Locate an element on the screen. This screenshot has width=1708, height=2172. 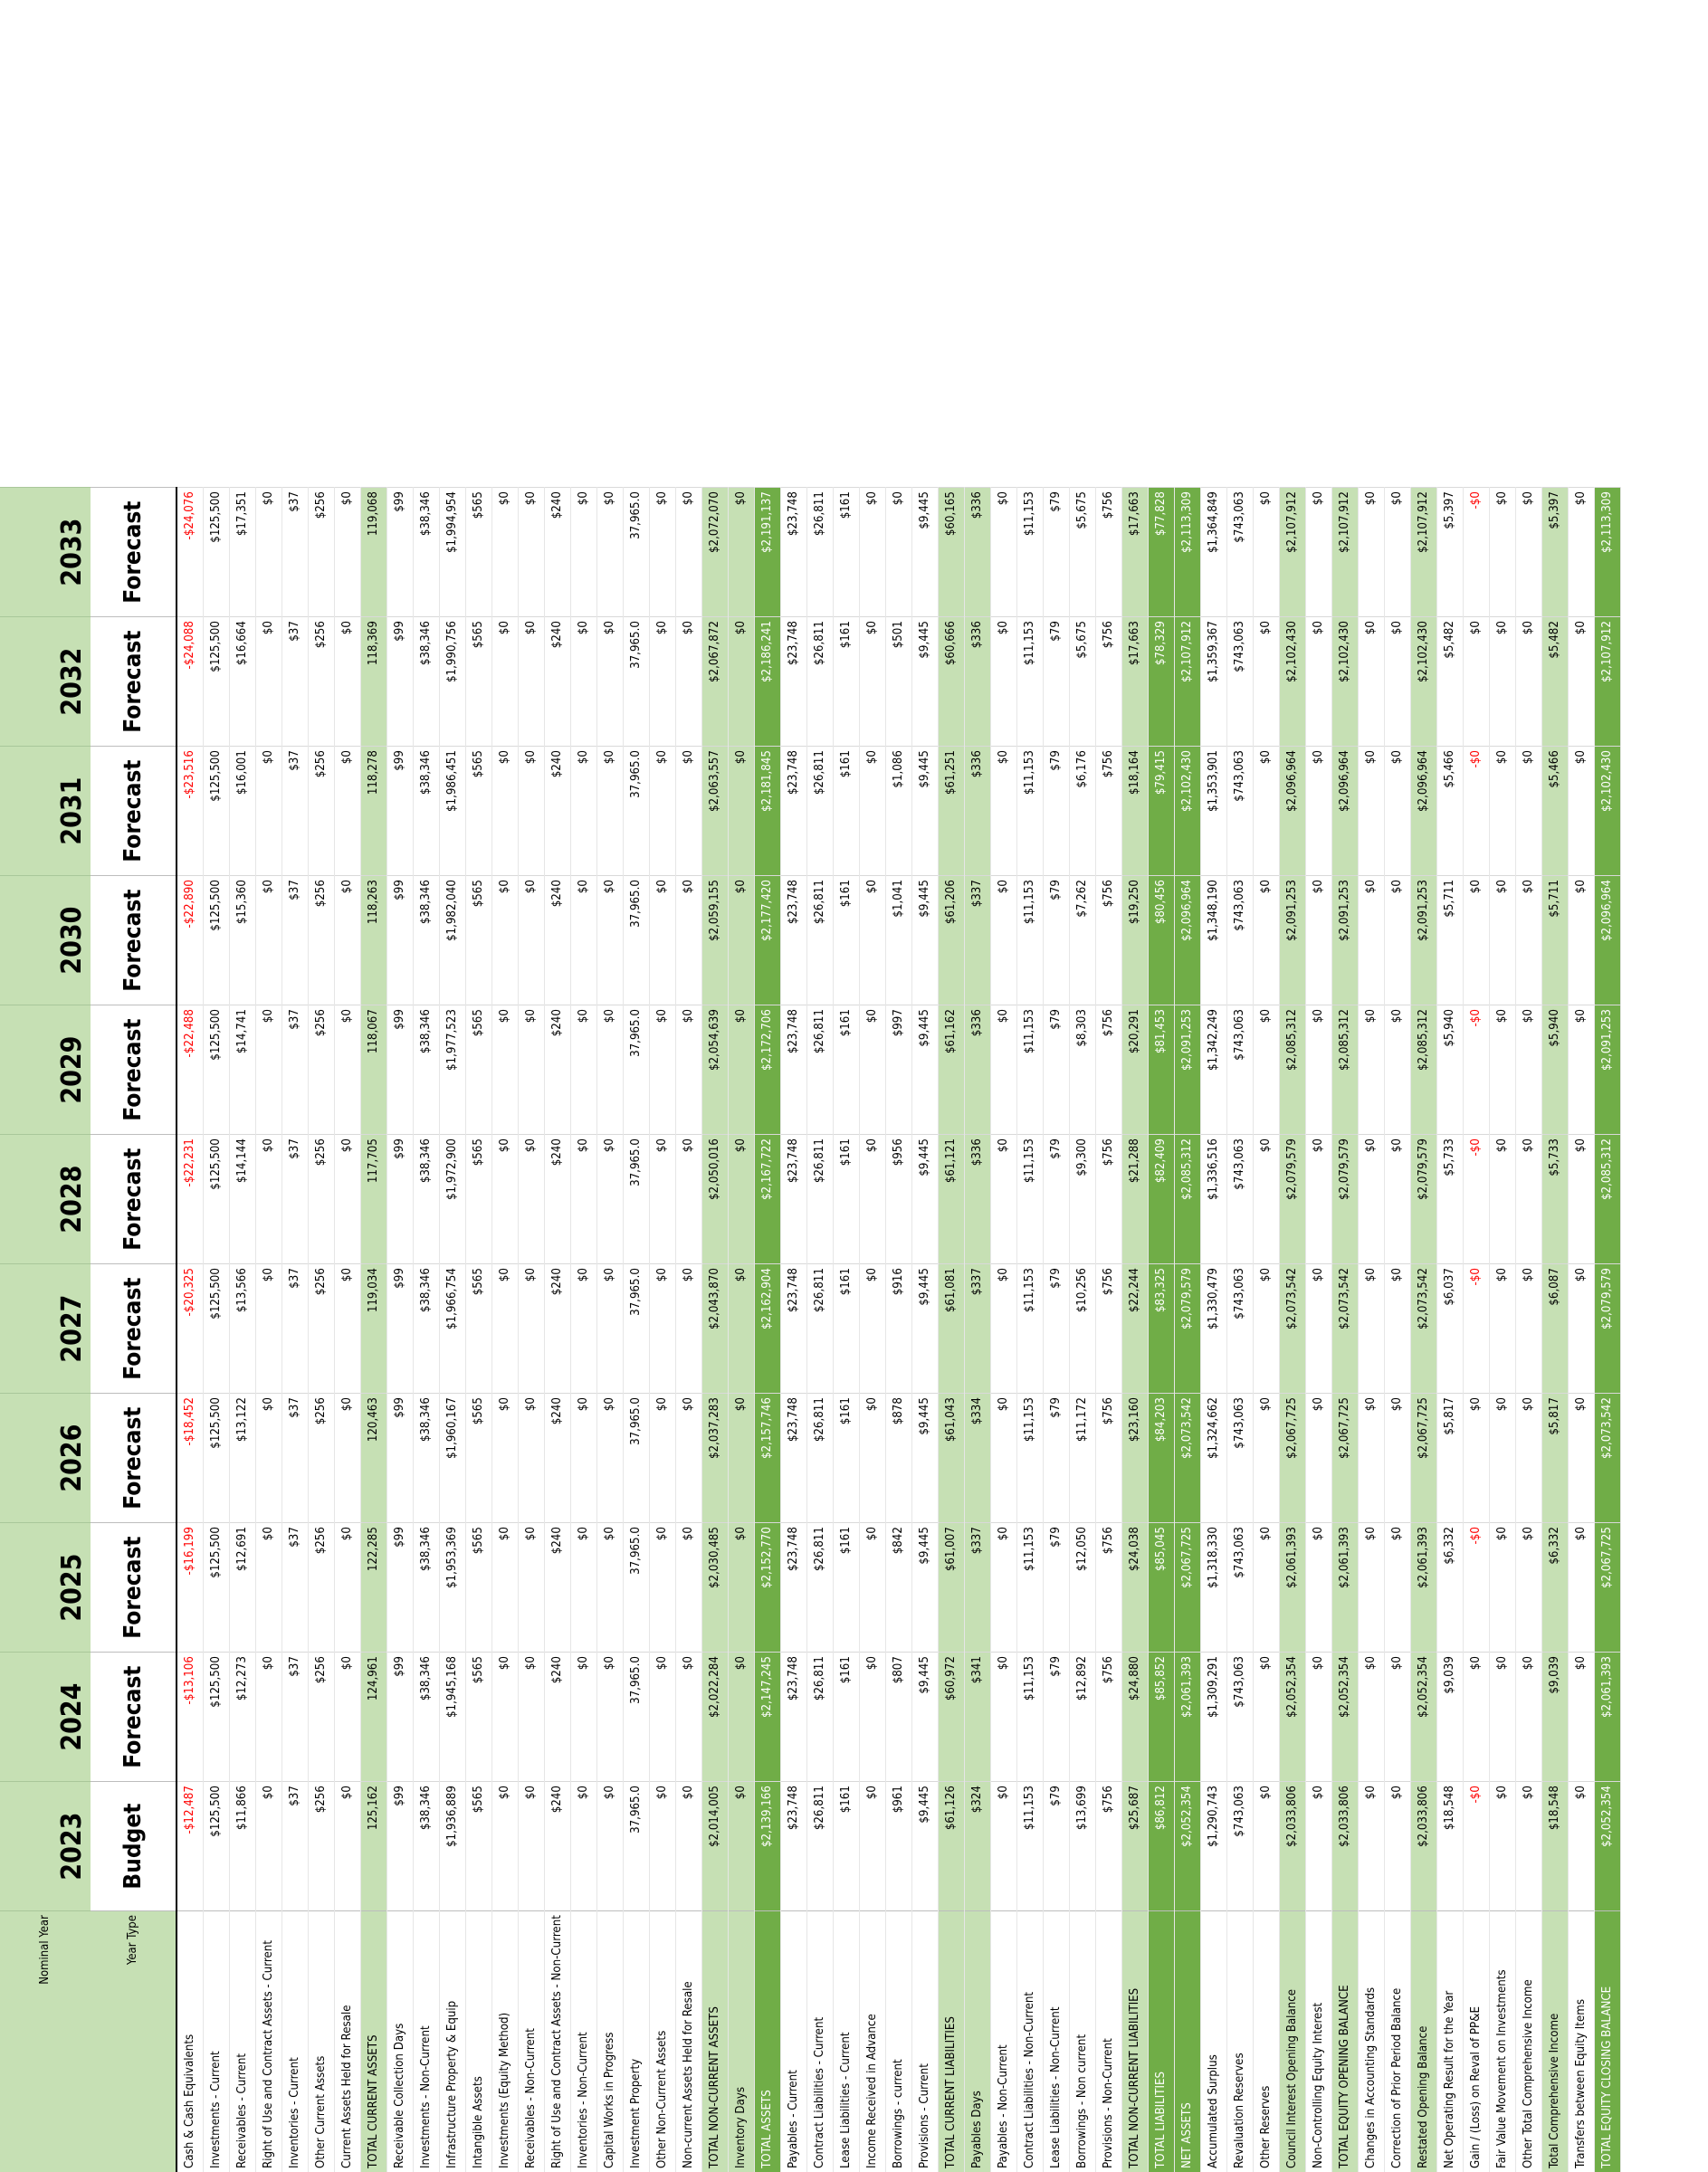
value-cell: $8,303 is located at coordinates (1082, 1070).